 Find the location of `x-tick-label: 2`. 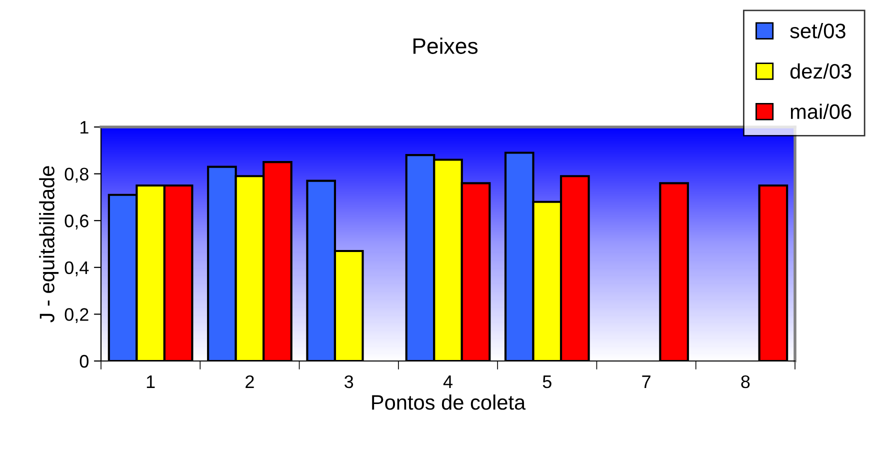

x-tick-label: 2 is located at coordinates (250, 381).